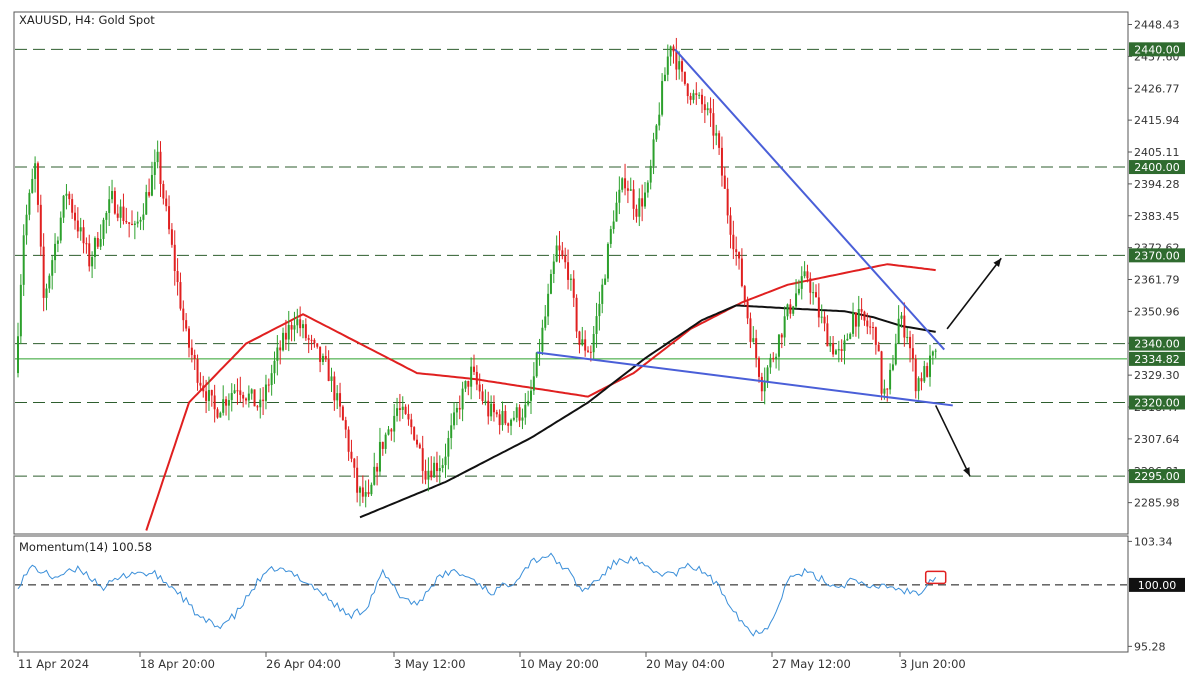 This screenshot has width=1188, height=685. What do you see at coordinates (1157, 311) in the screenshot?
I see `price-tick-label: 2350.96` at bounding box center [1157, 311].